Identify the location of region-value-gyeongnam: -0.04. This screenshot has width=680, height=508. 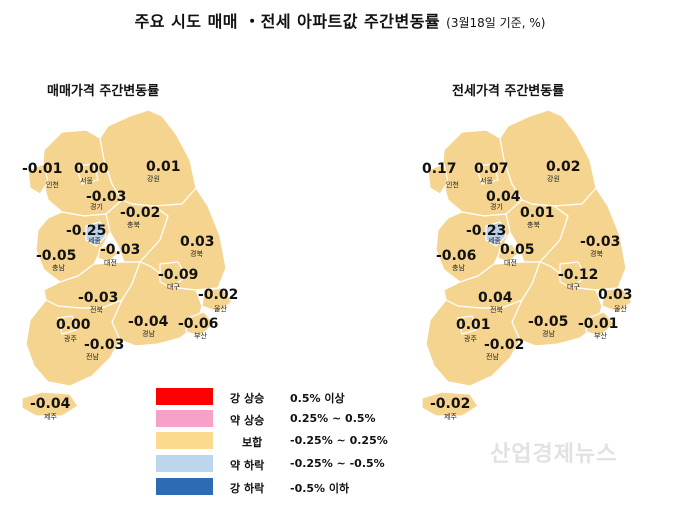
(148, 322).